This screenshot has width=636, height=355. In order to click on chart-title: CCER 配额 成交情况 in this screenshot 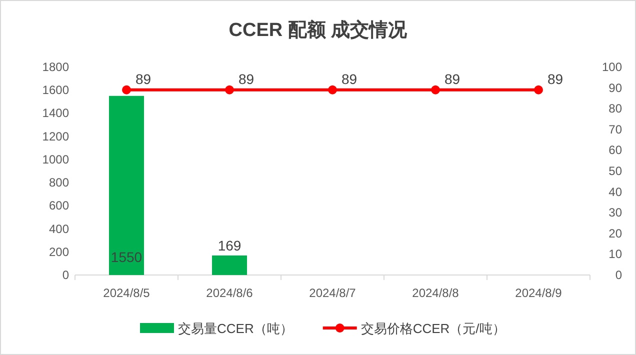, I will do `click(318, 30)`.